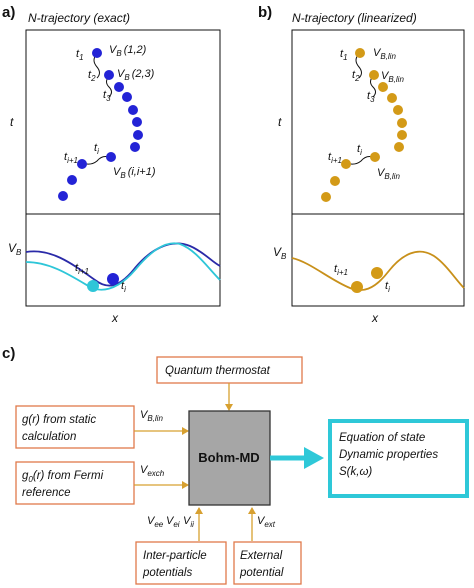  I want to click on label-b-t2: t2, so click(356, 76).